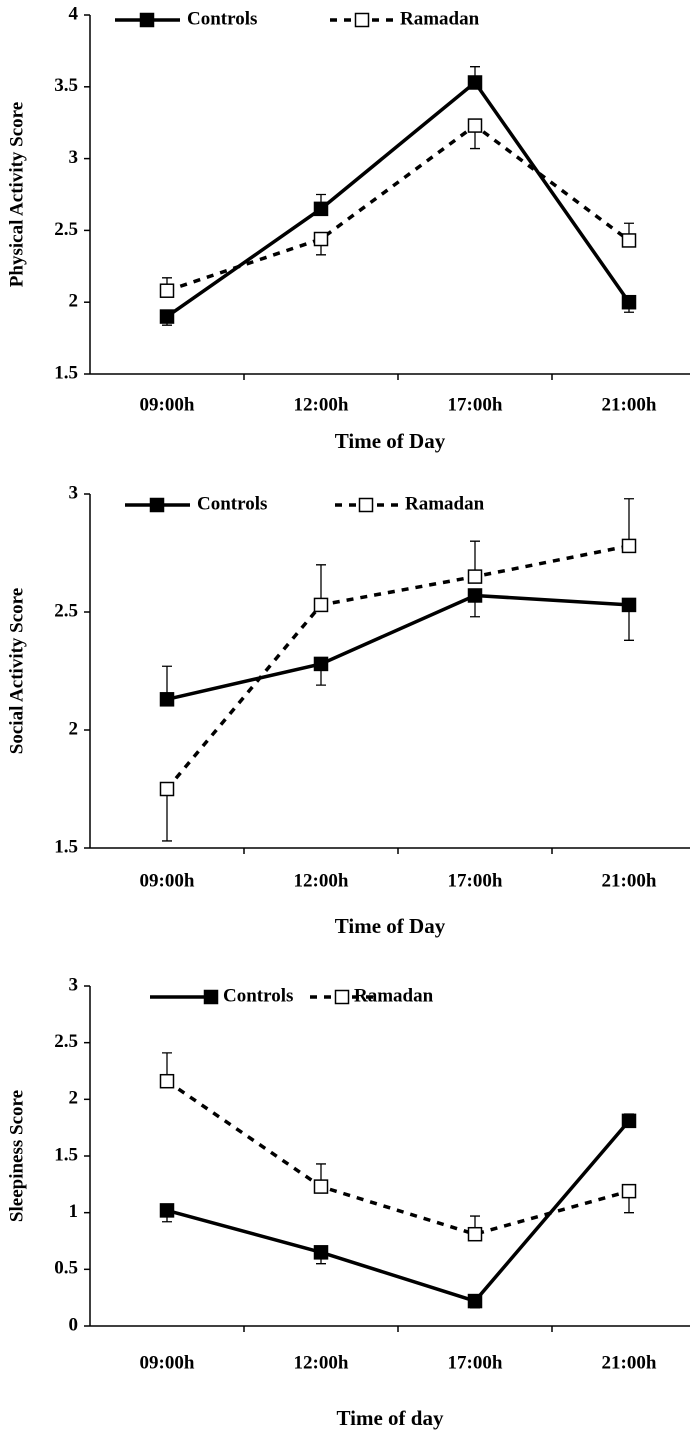  Describe the element at coordinates (16, 194) in the screenshot. I see `y-axis-label: Physical Activity Score` at that location.